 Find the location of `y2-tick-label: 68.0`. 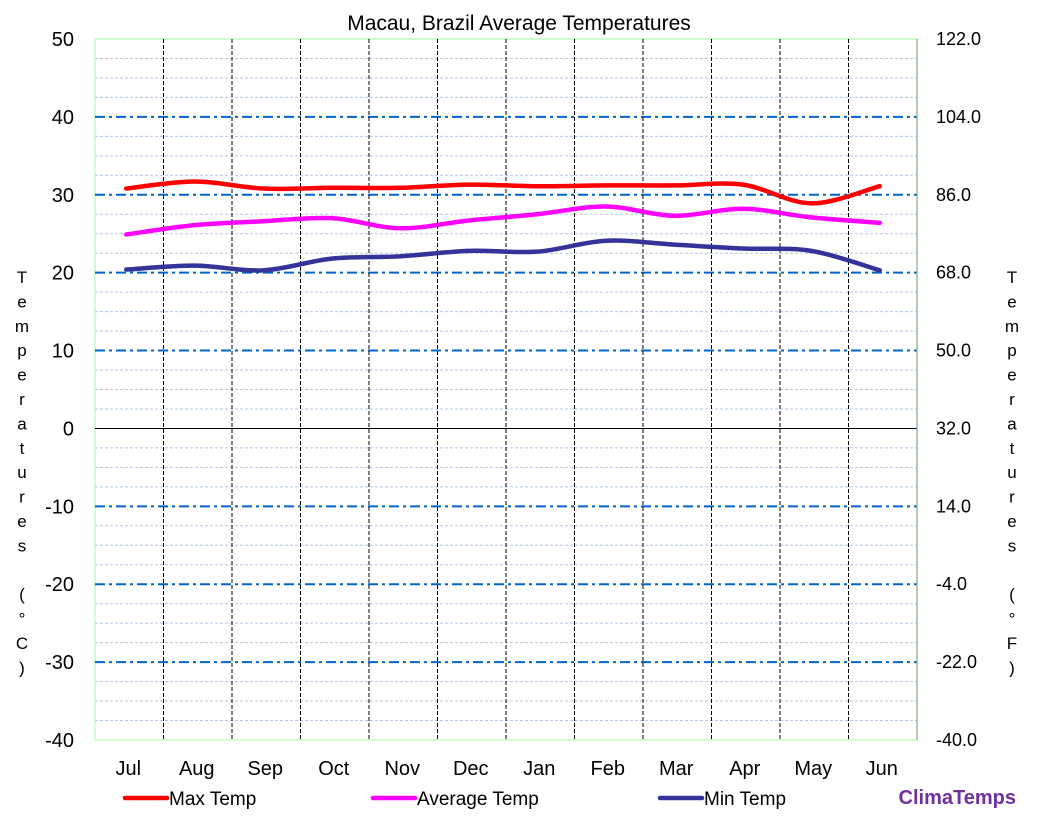

y2-tick-label: 68.0 is located at coordinates (953, 273).